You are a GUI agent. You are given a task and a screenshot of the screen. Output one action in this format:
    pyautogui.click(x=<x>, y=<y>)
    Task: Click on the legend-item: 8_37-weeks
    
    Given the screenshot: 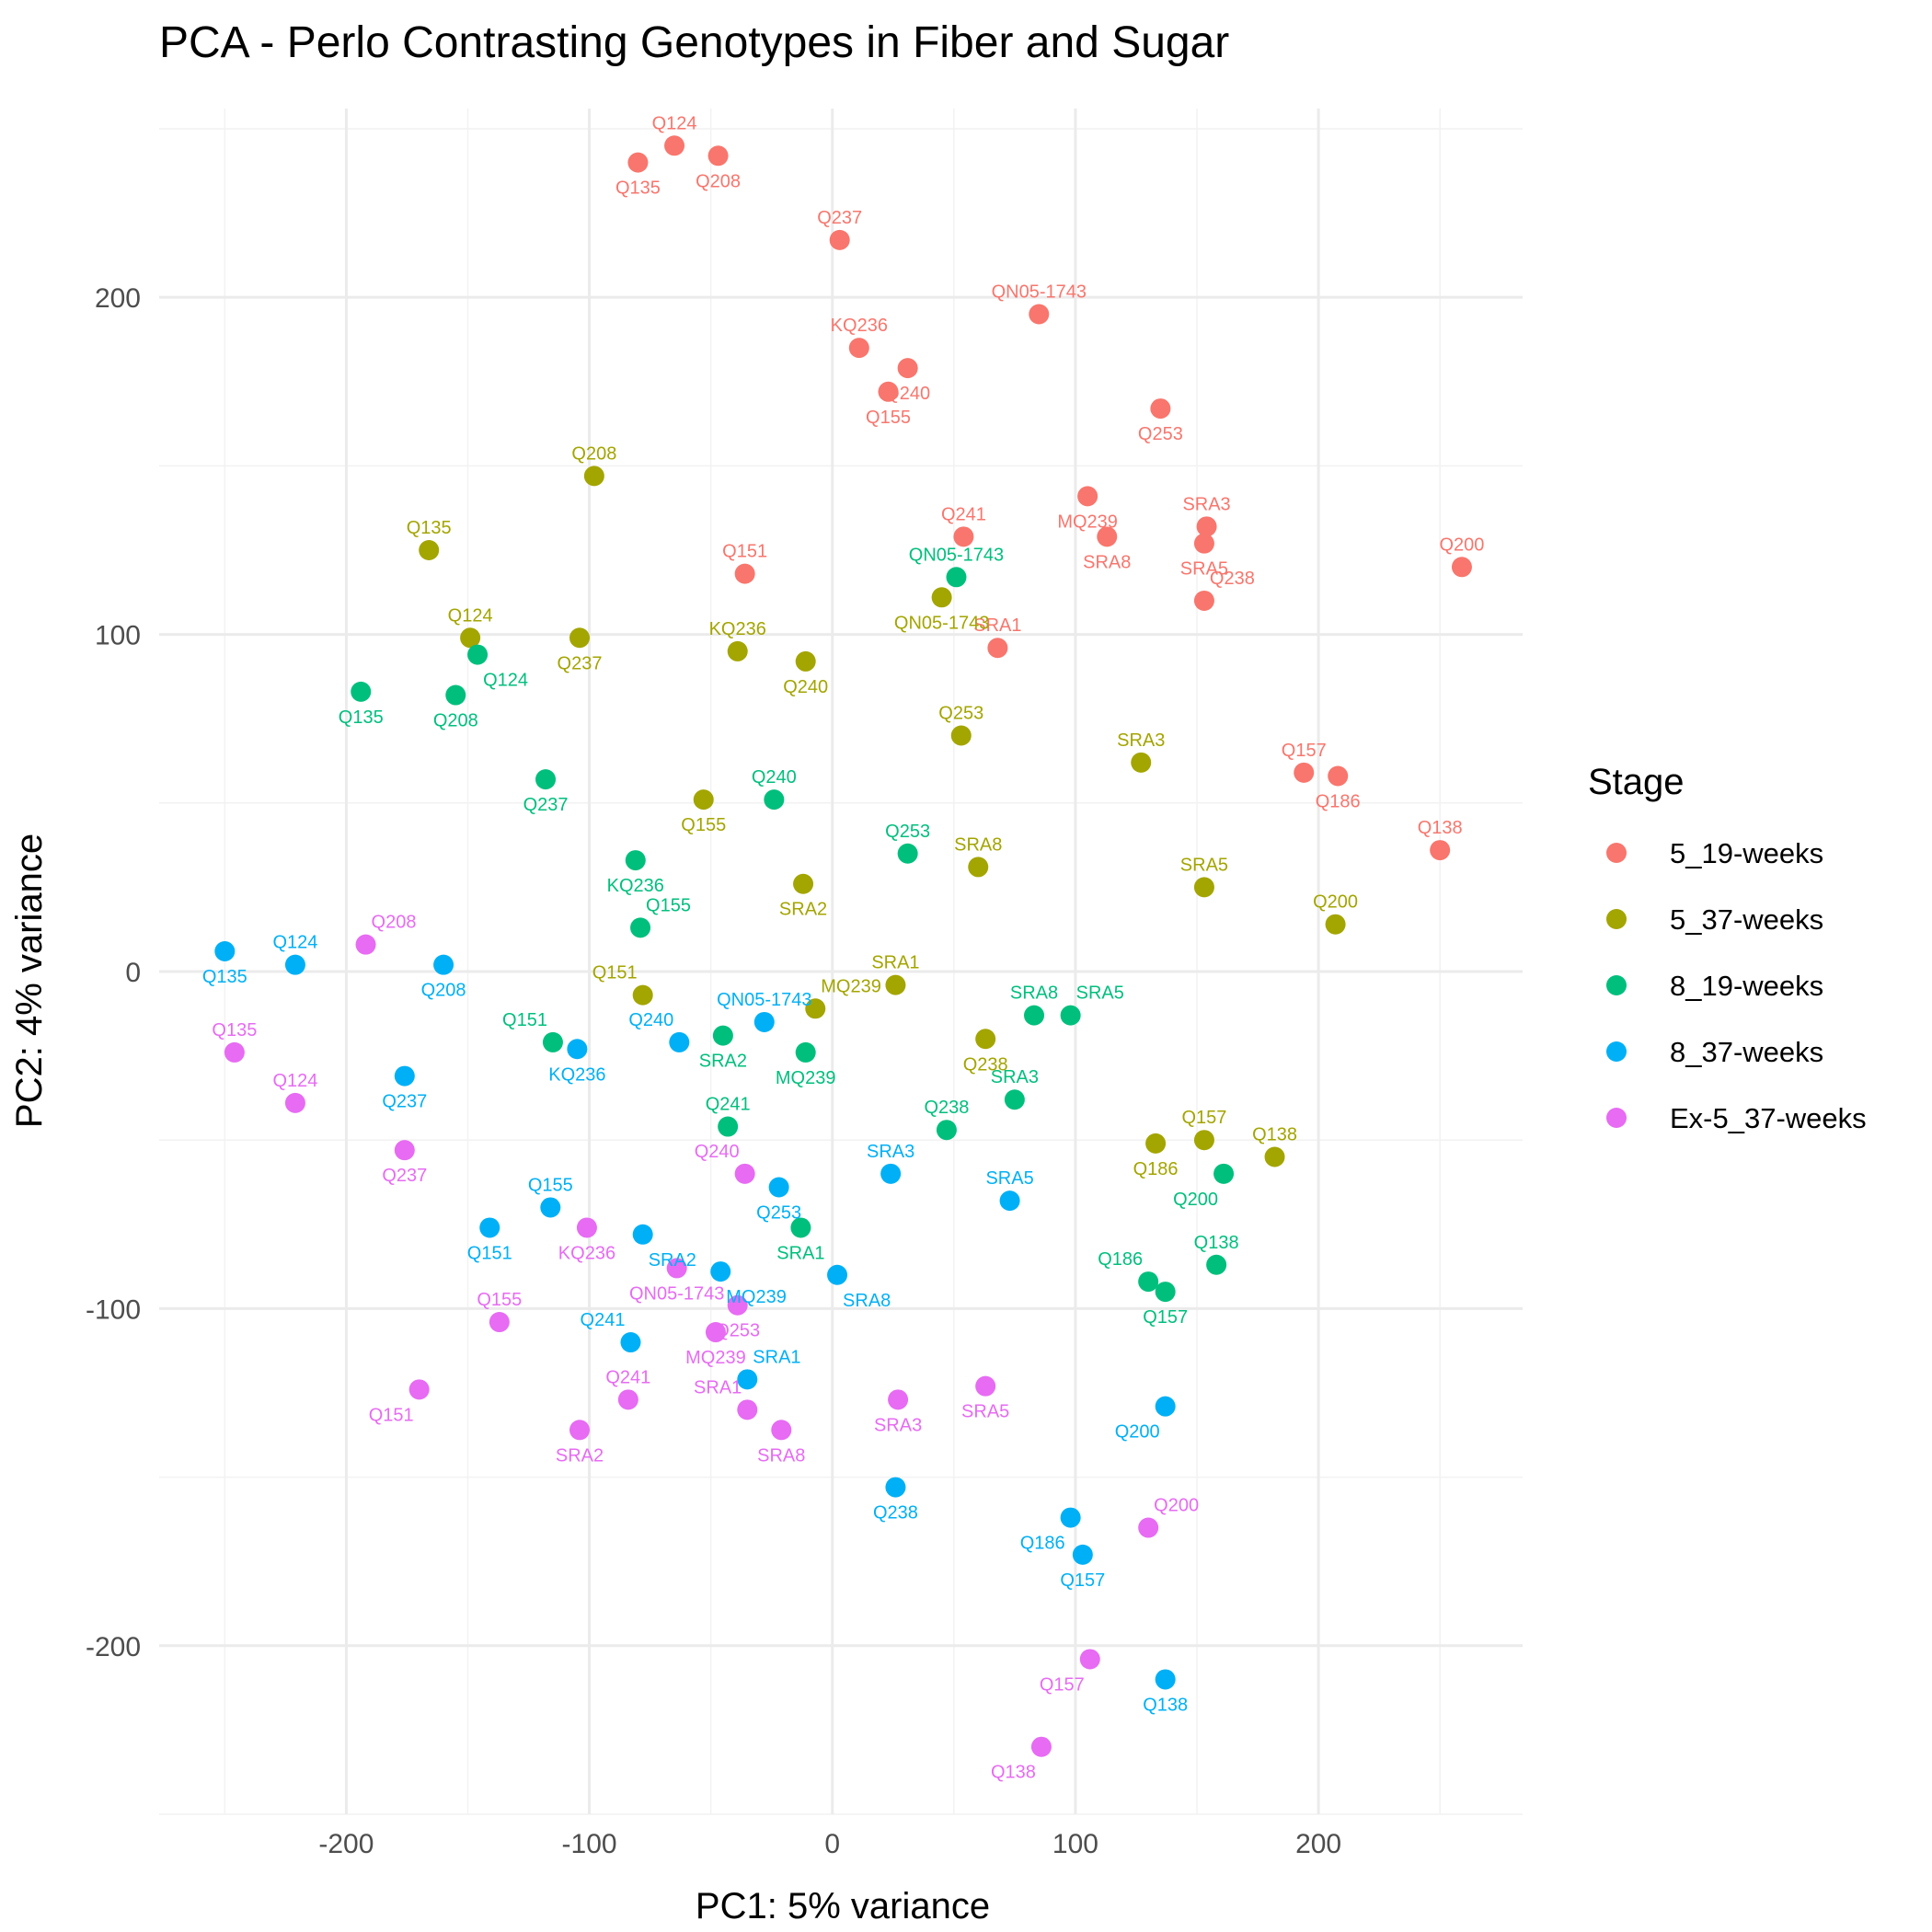 What is the action you would take?
    pyautogui.click(x=1714, y=1052)
    